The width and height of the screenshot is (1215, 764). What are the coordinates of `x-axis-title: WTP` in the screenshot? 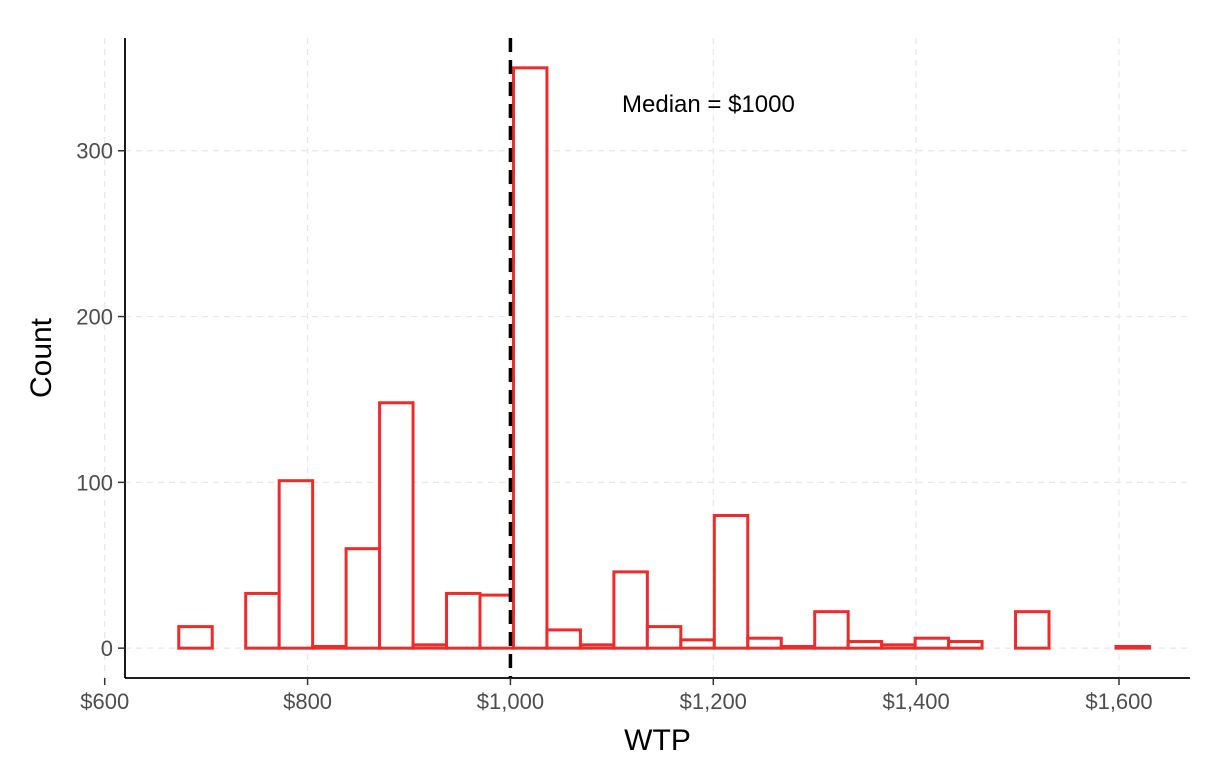 It's located at (657, 740).